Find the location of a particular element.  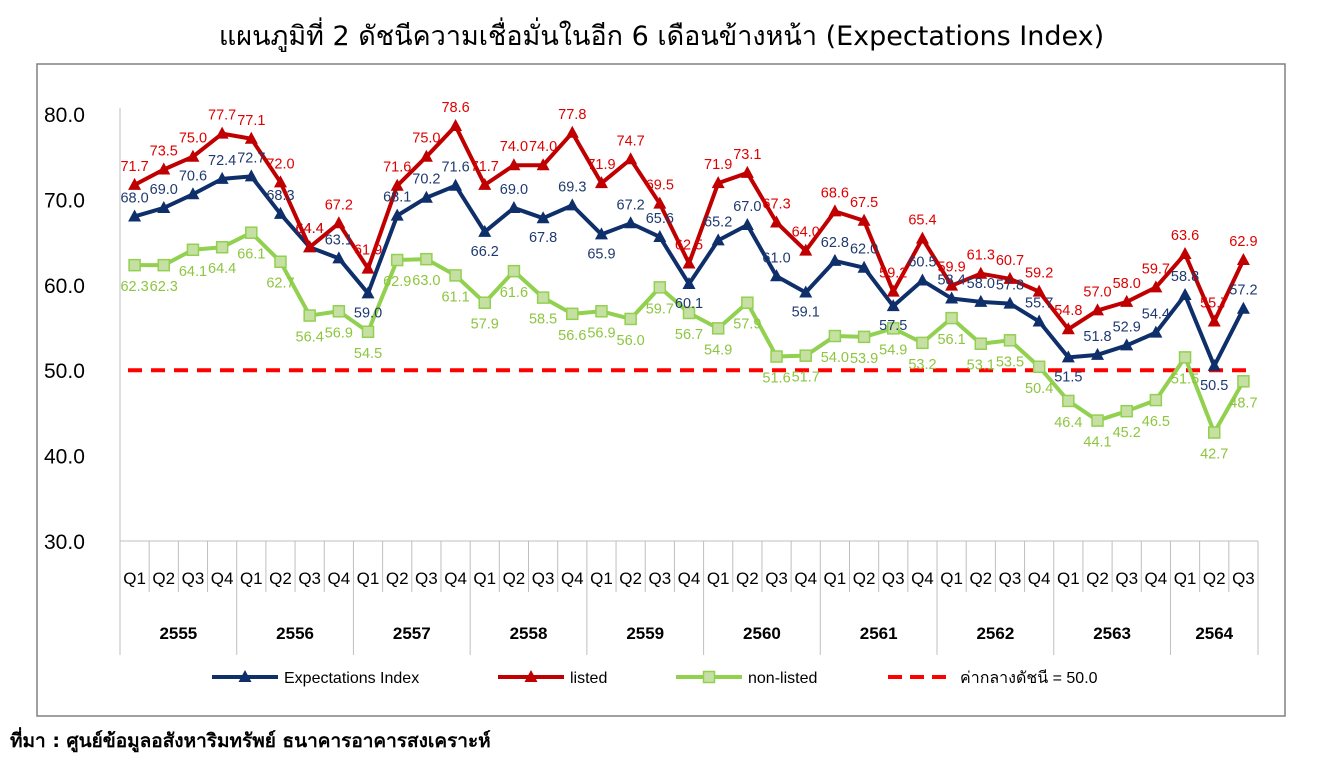

data-label: 58.4 is located at coordinates (951, 280).